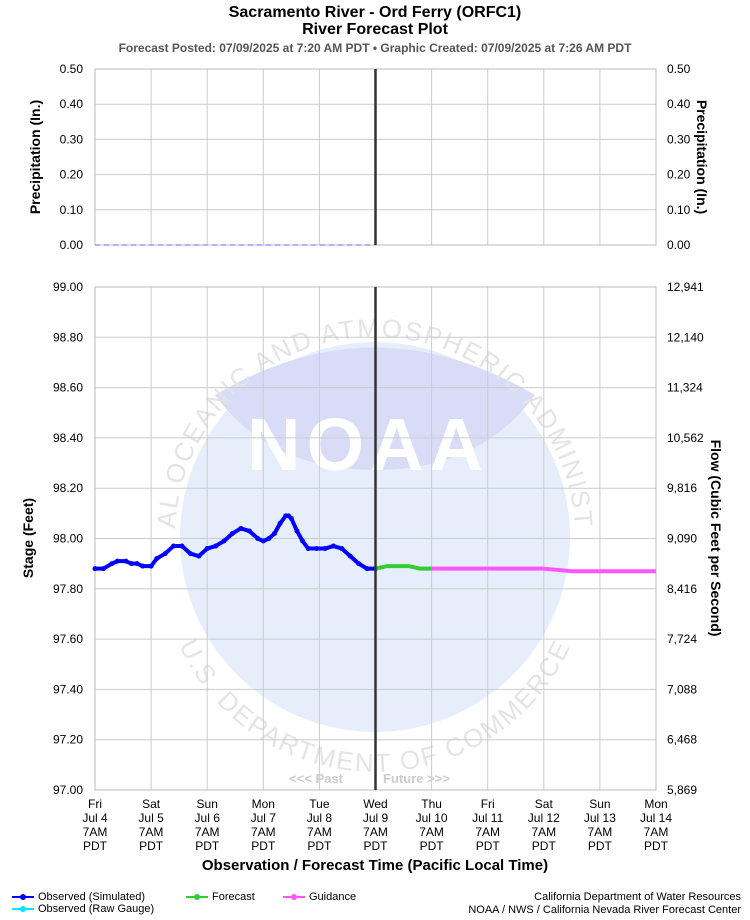 This screenshot has height=920, width=750. I want to click on legend-item-observed-raw: Observed (Raw Gauge), so click(83, 909).